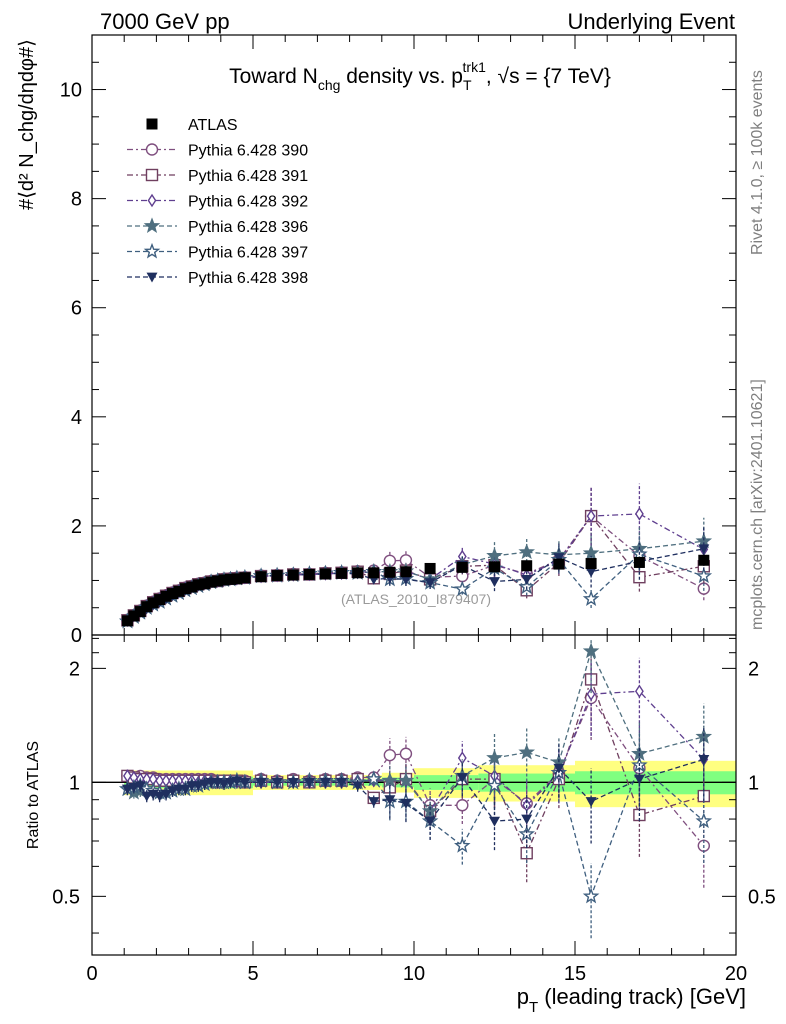 The image size is (786, 1024). I want to click on legend-marker-s391, so click(152, 175).